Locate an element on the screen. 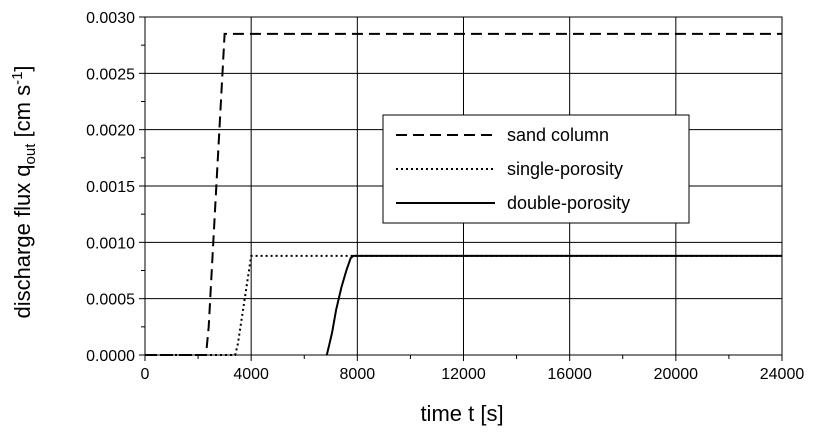  legend-label-single-porosity: single-porosity is located at coordinates (565, 169).